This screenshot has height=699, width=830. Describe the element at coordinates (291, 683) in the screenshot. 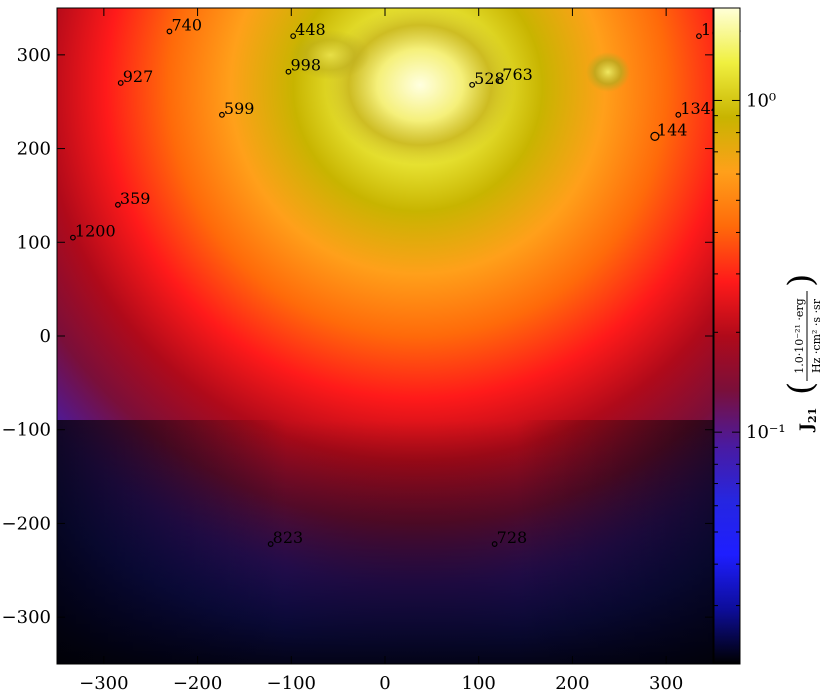

I see `x-tick-label: −100` at that location.